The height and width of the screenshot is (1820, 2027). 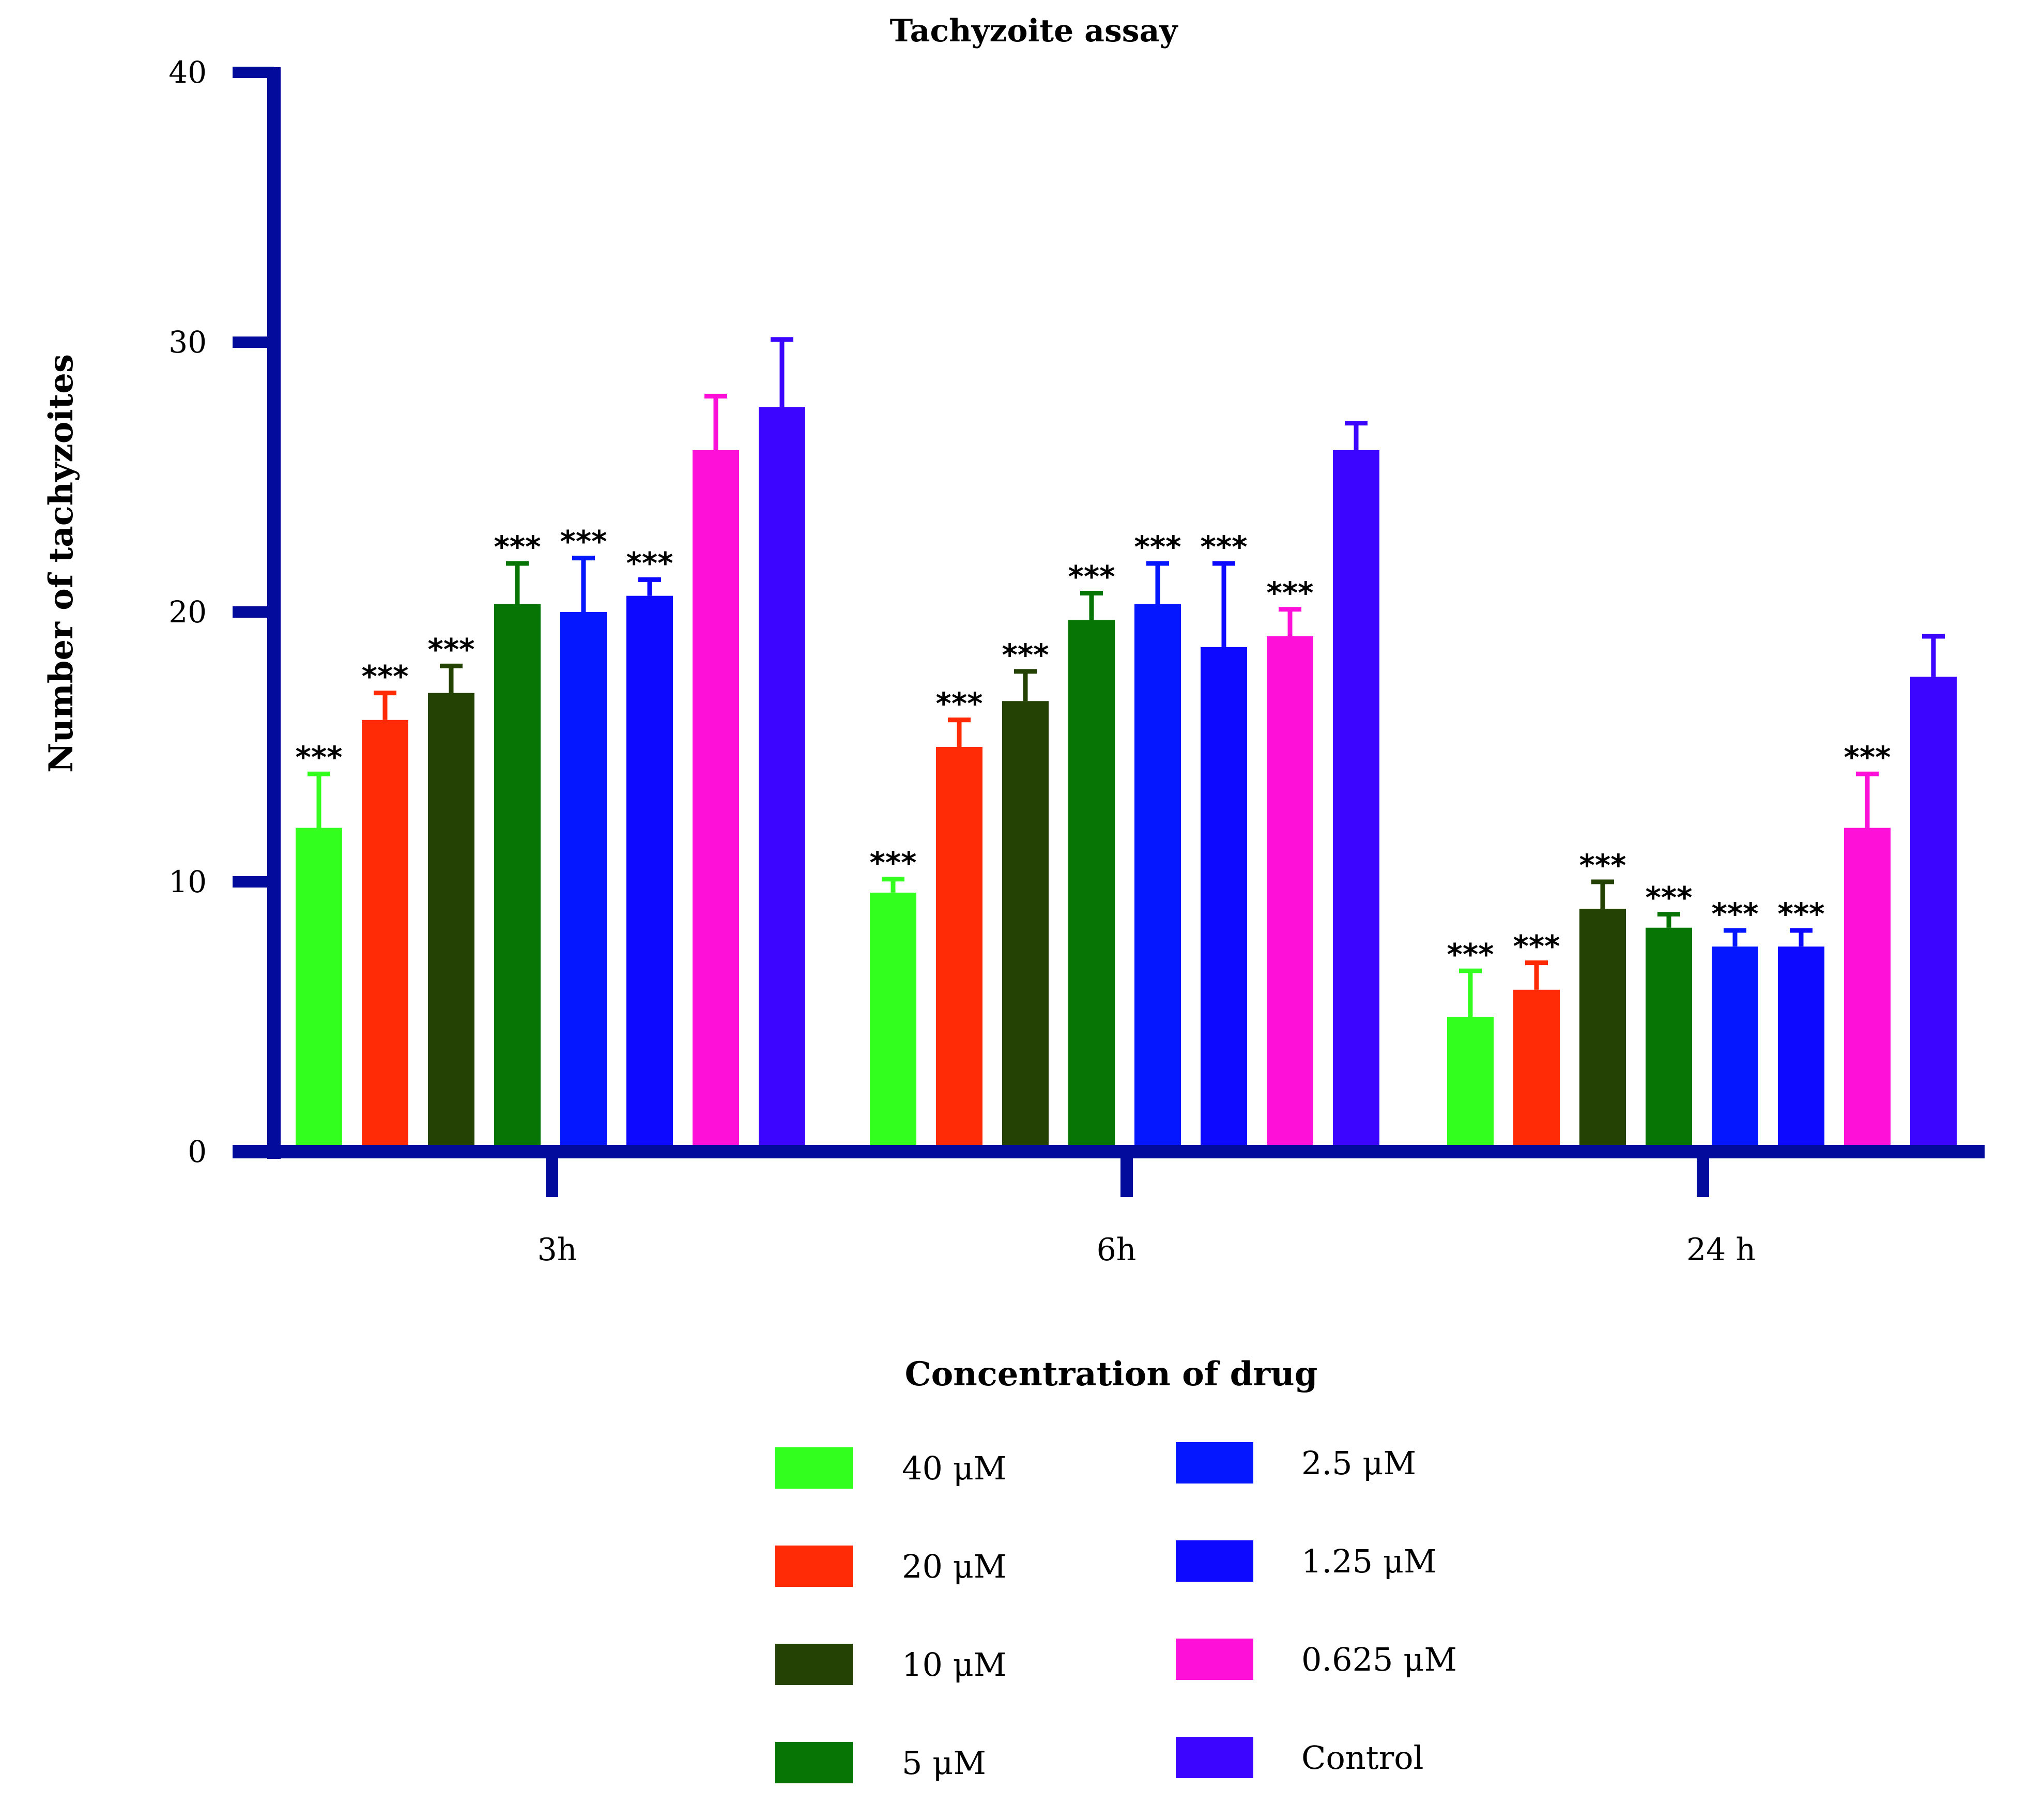 What do you see at coordinates (61, 564) in the screenshot?
I see `y-axis-title: Number of tachyzoites` at bounding box center [61, 564].